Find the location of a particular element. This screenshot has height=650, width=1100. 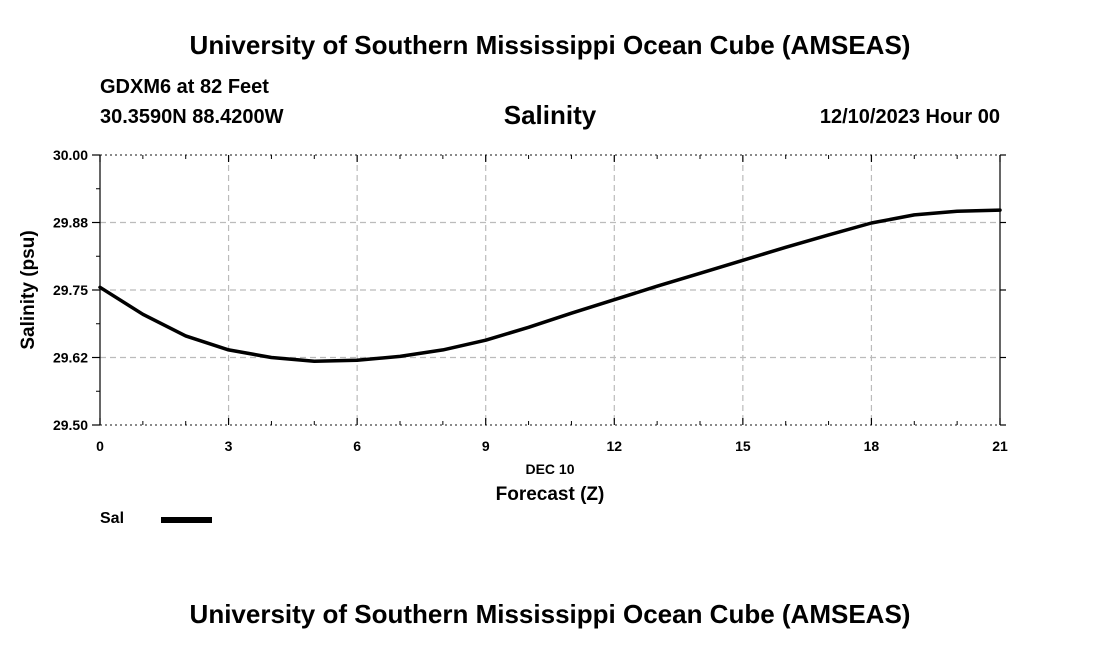

legend-label: Sal is located at coordinates (112, 518).